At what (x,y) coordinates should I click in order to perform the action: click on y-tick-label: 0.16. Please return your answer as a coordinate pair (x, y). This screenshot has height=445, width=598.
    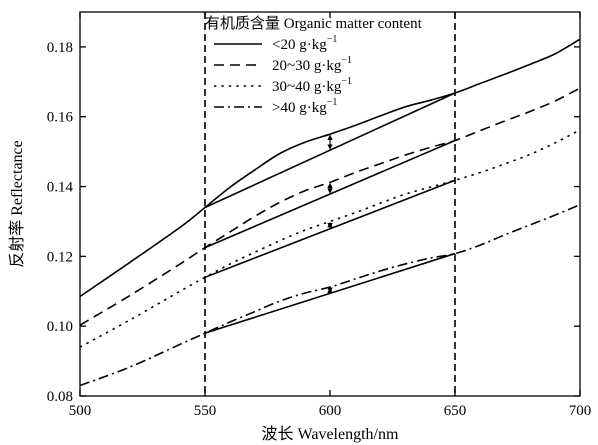
    Looking at the image, I should click on (60, 118).